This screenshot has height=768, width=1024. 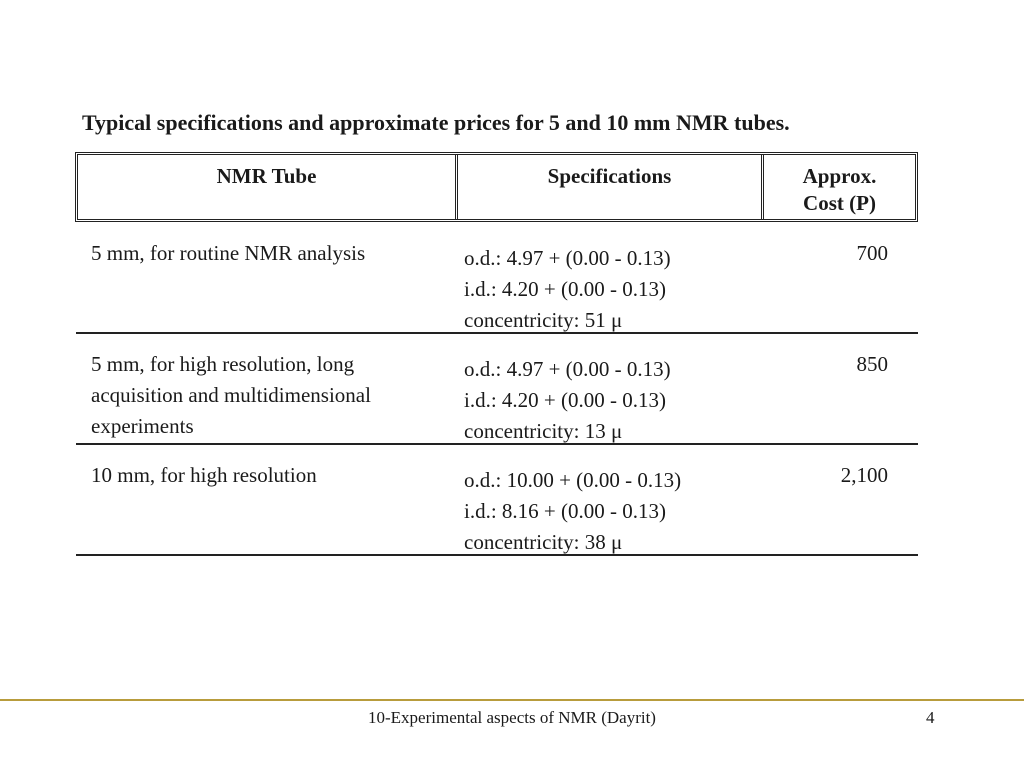 I want to click on description-line: 10 mm, for high resolution, so click(x=204, y=475).